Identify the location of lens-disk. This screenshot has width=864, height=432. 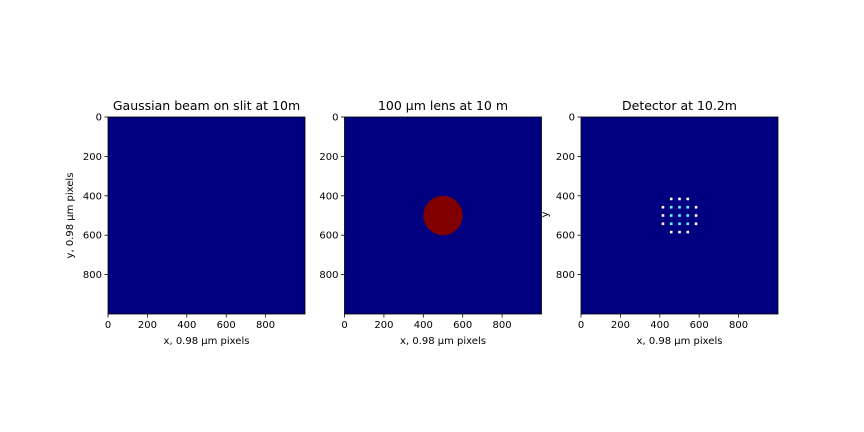
(443, 215).